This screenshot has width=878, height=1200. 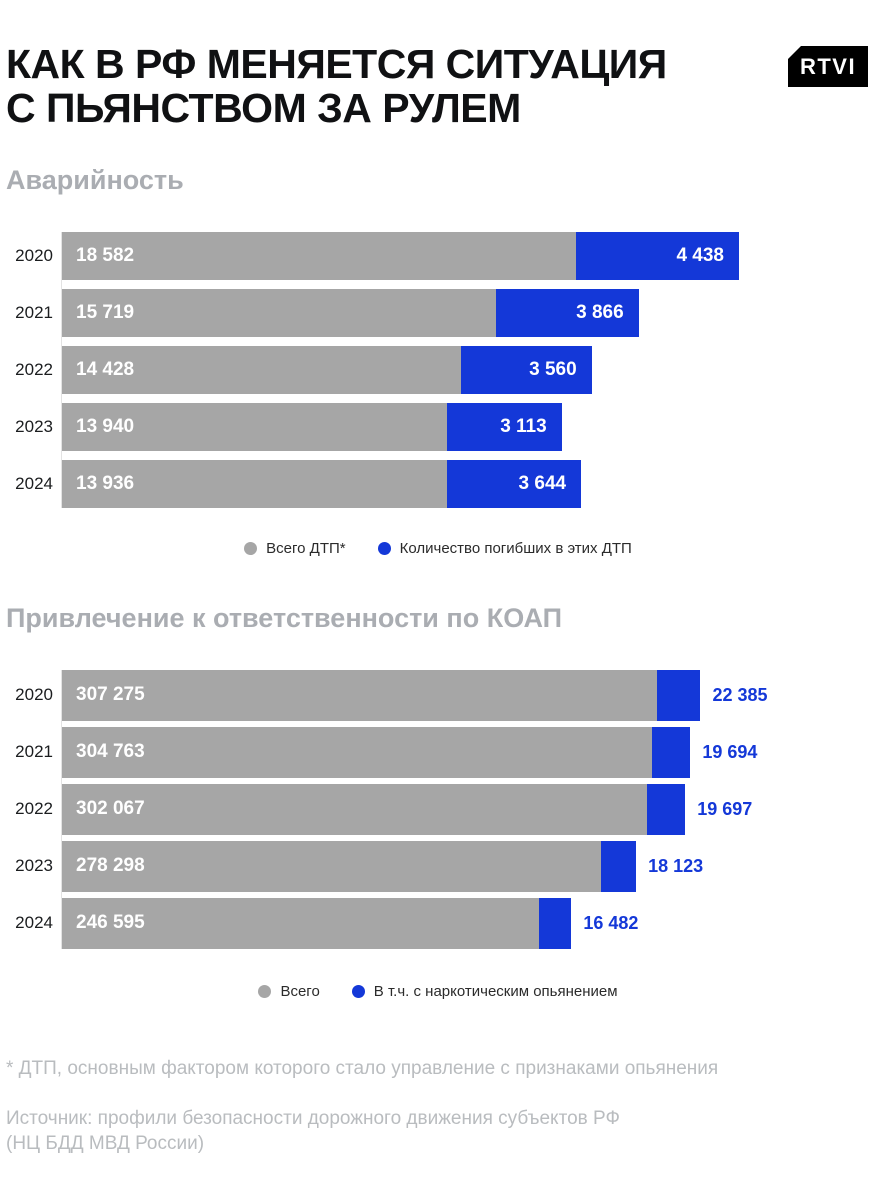 What do you see at coordinates (542, 483) in the screenshot?
I see `bar-value-label: 3 644` at bounding box center [542, 483].